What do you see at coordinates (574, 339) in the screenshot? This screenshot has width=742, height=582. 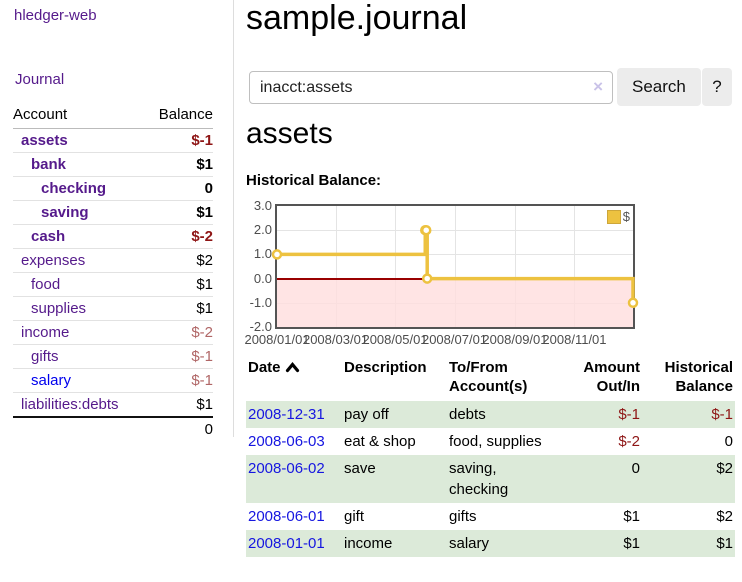 I see `chart-x-tick-label: 2008/11/01` at bounding box center [574, 339].